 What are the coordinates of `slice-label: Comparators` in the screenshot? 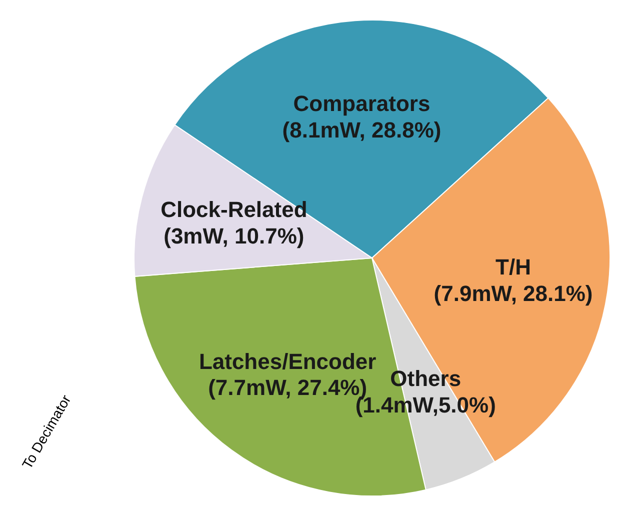 It's located at (361, 103).